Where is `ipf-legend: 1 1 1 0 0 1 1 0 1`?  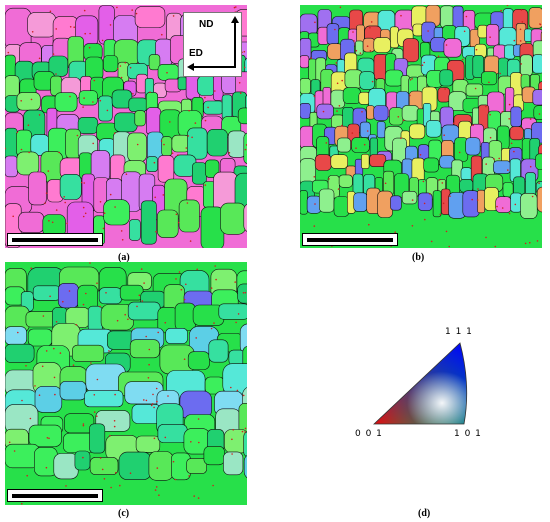
ipf-legend: 1 1 1 0 0 1 1 0 1 is located at coordinates (425, 385).